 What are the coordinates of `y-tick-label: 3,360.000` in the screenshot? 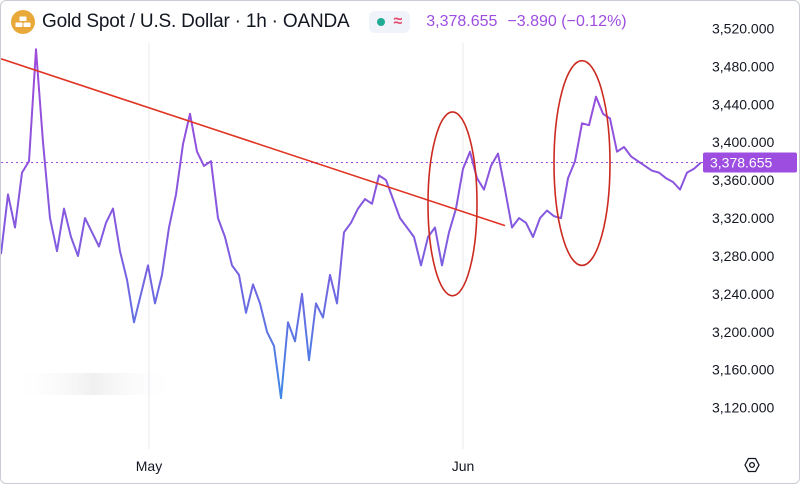 It's located at (743, 180).